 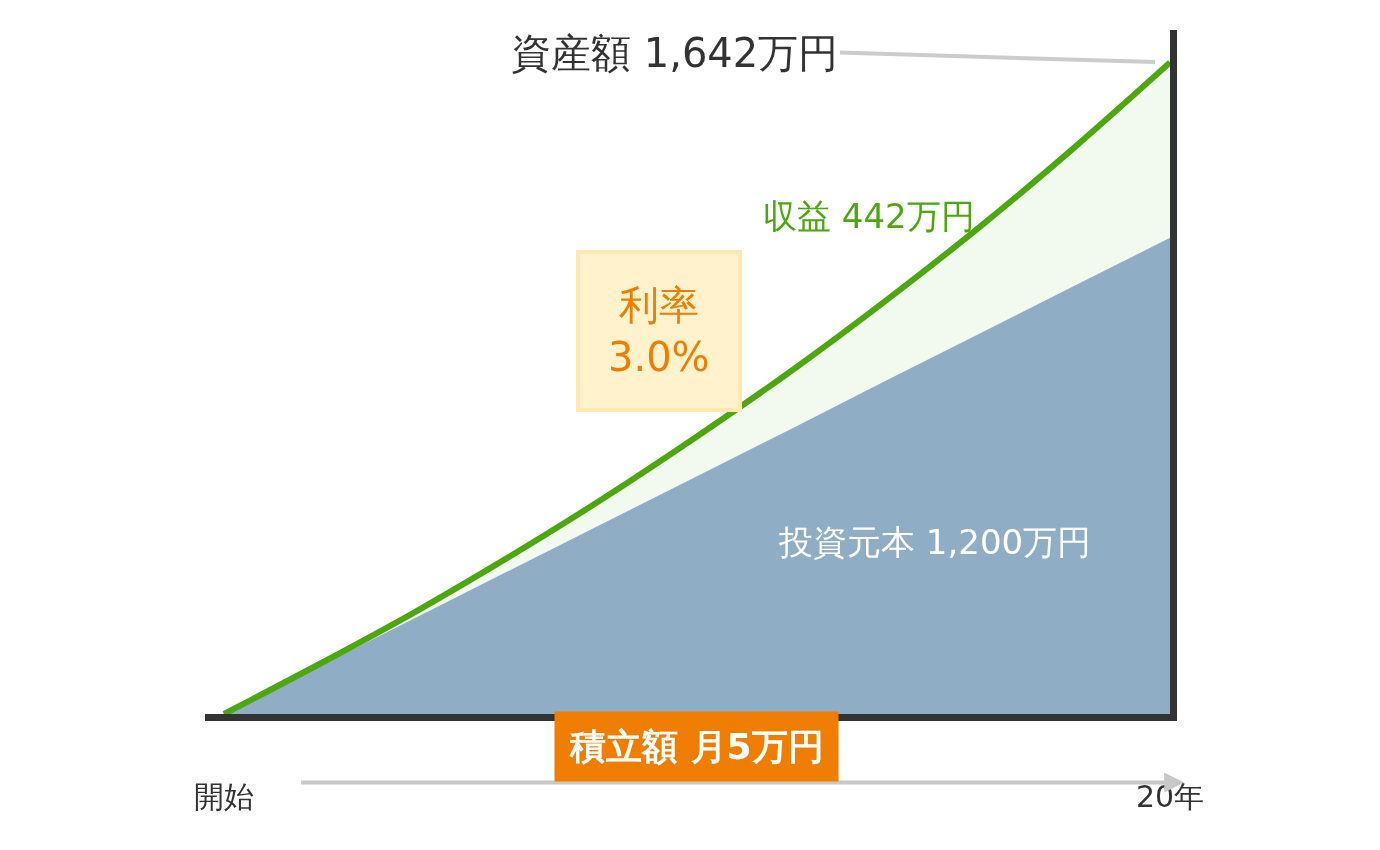 I want to click on annotation: 収益 442万円, so click(x=869, y=216).